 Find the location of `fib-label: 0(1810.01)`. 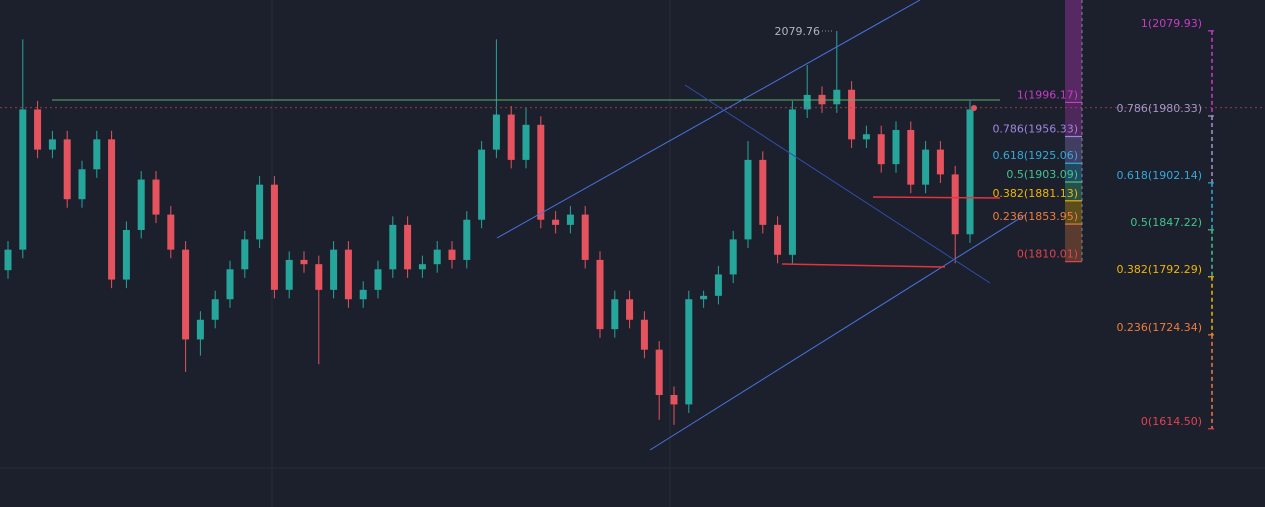

fib-label: 0(1810.01) is located at coordinates (1047, 254).